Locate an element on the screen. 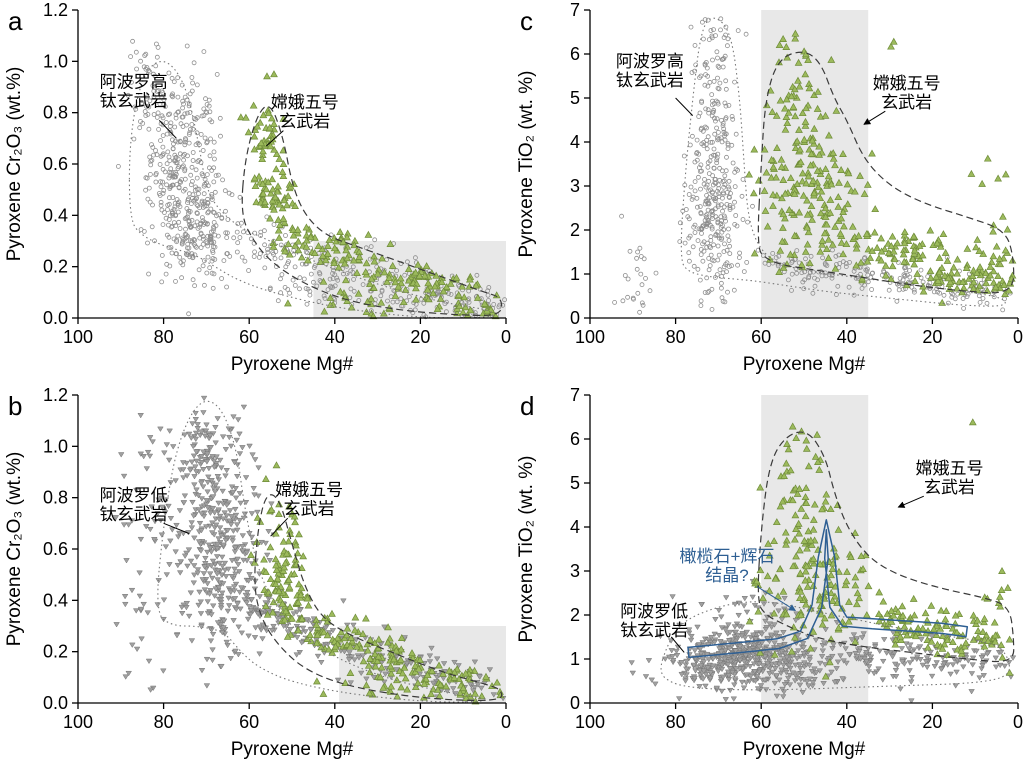 Image resolution: width=1024 pixels, height=770 pixels. envelope-b-dotted is located at coordinates (322, 551).